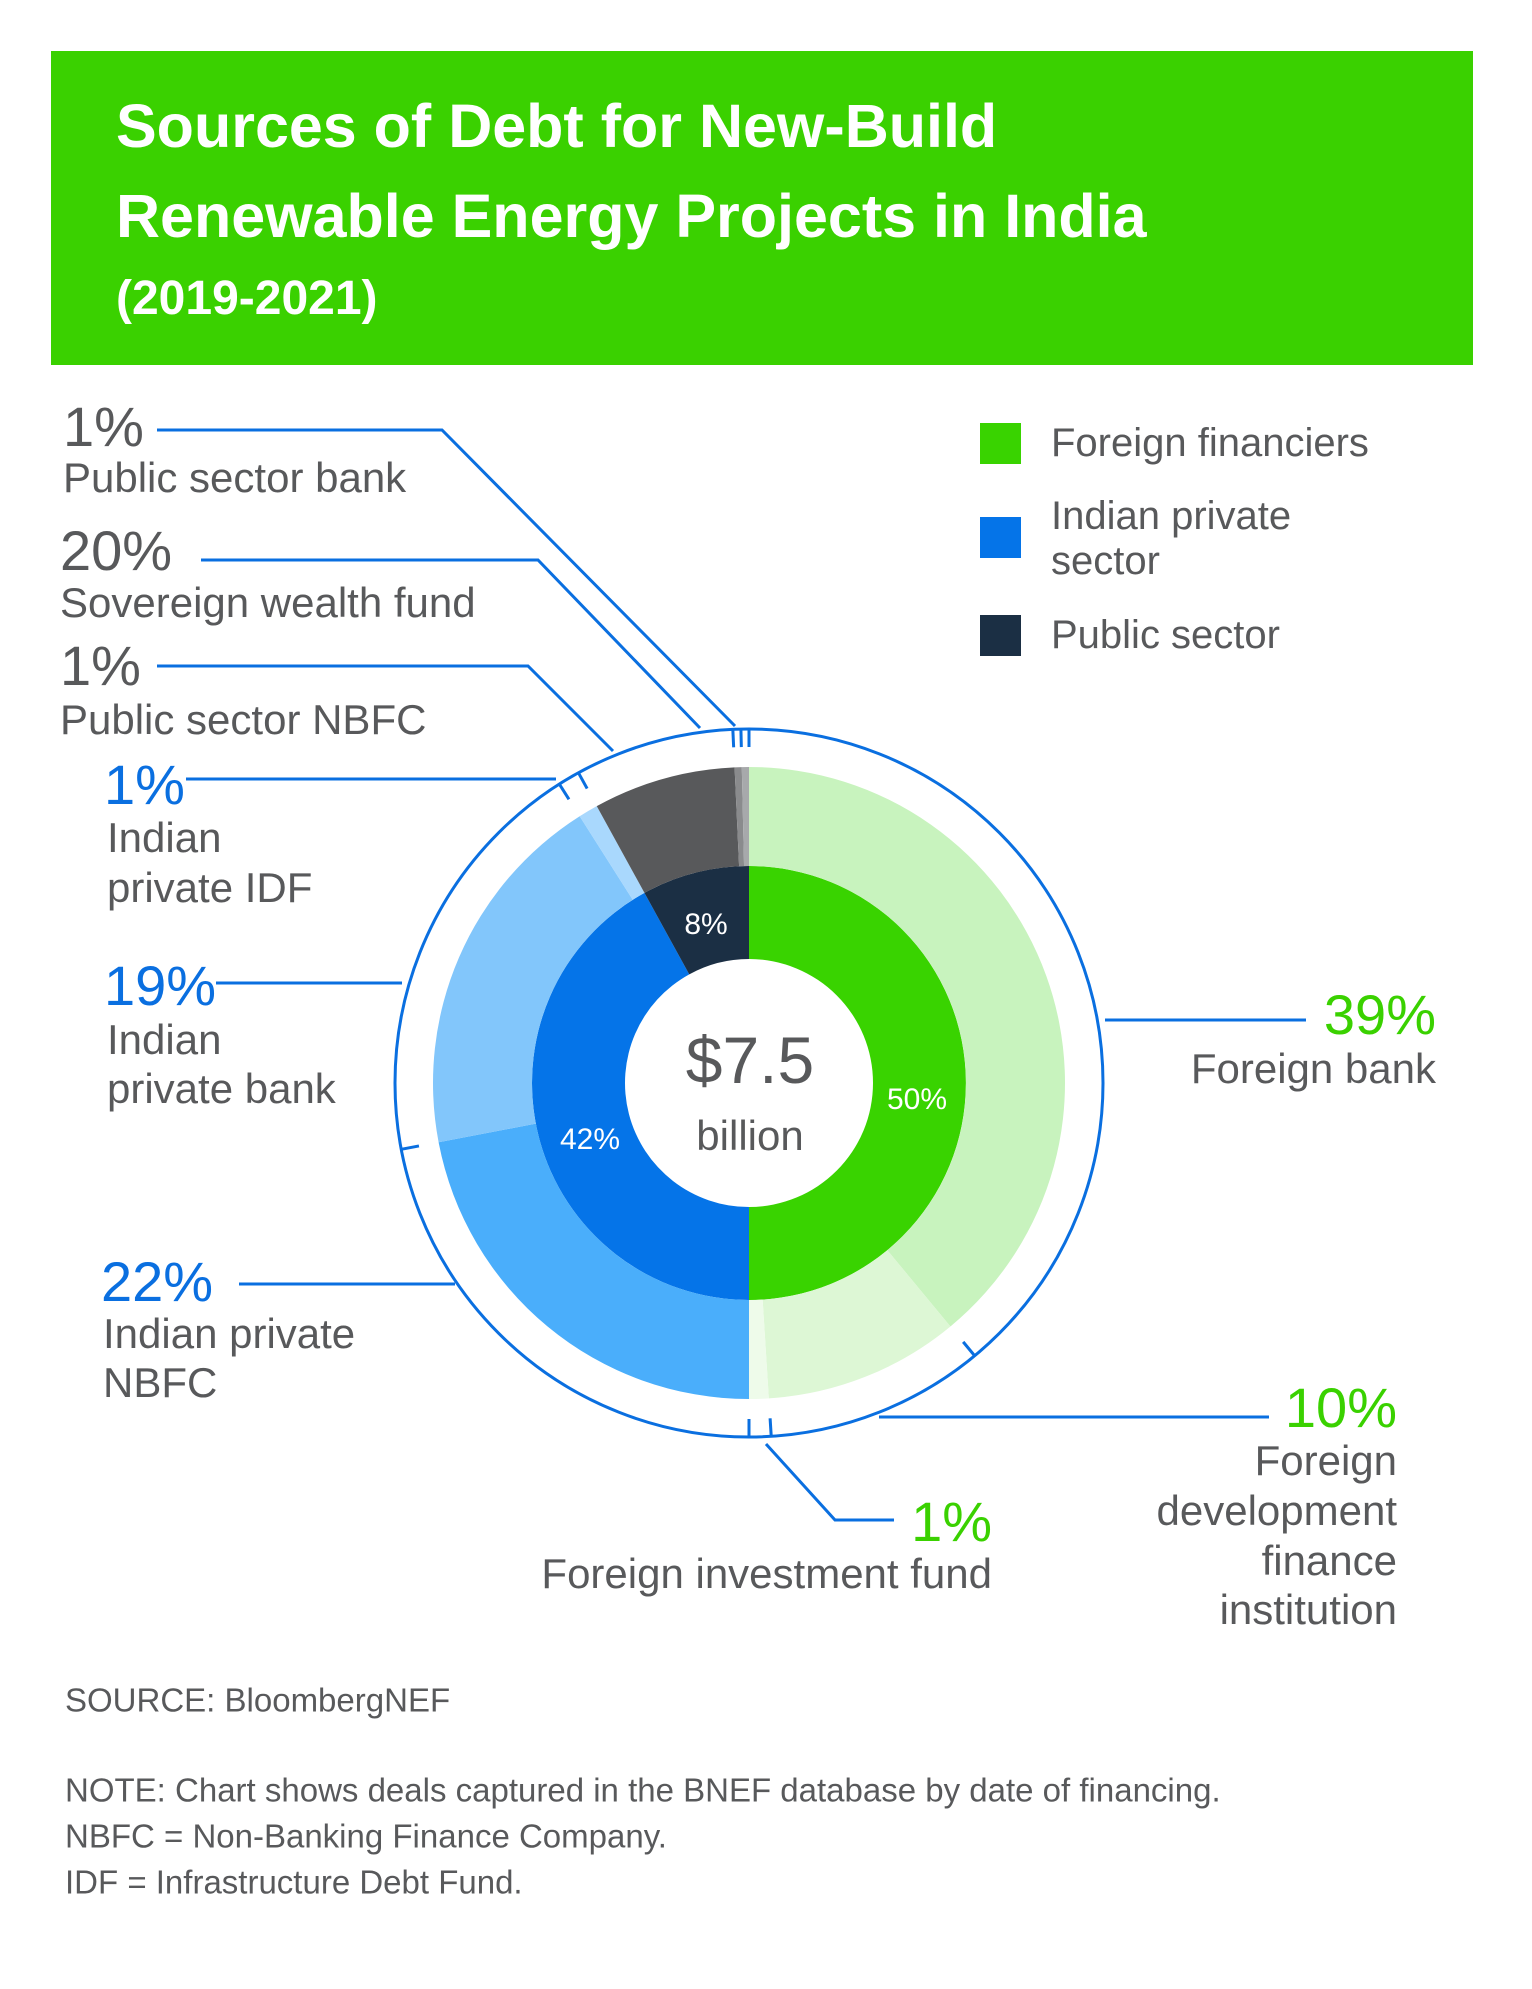  What do you see at coordinates (745, 817) in the screenshot?
I see `outer-slice-public-sector-bank` at bounding box center [745, 817].